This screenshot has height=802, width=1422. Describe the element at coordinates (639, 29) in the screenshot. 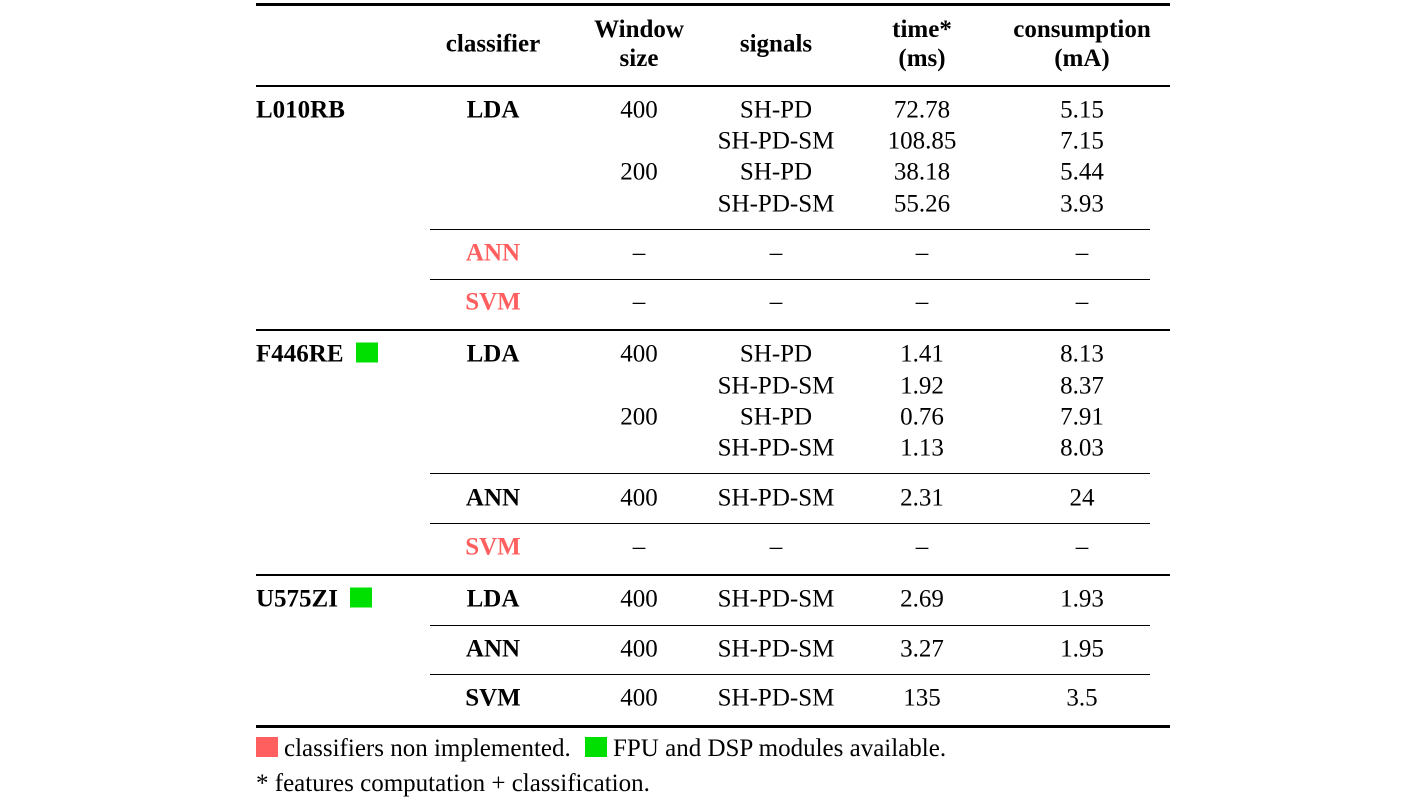

I see `header-window-line1: Window` at that location.